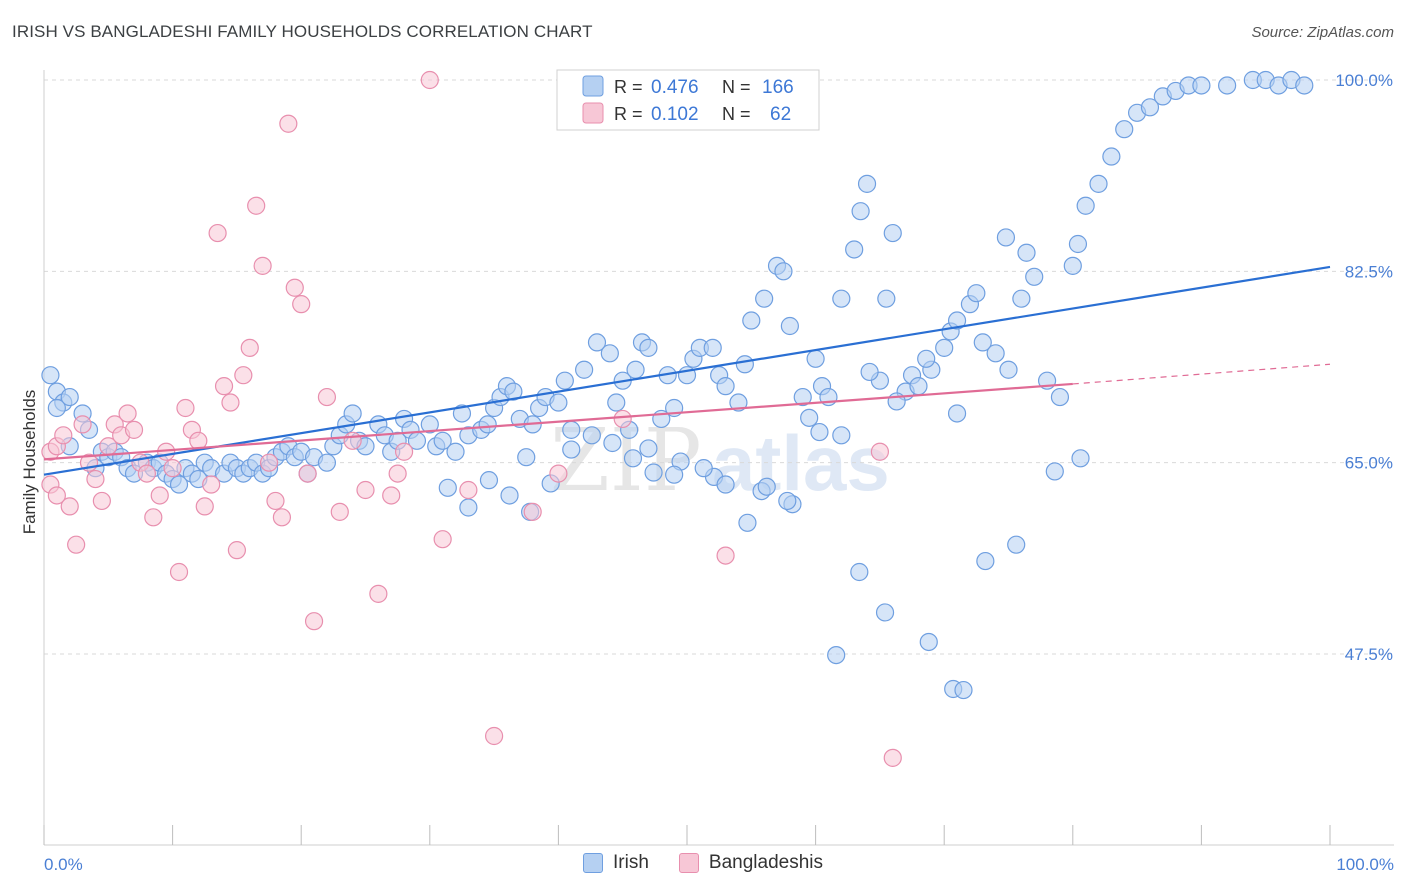 The width and height of the screenshot is (1406, 892). I want to click on legend-top: R = 0.476 N = 166 R = 0.102 N = 62, so click(688, 100).